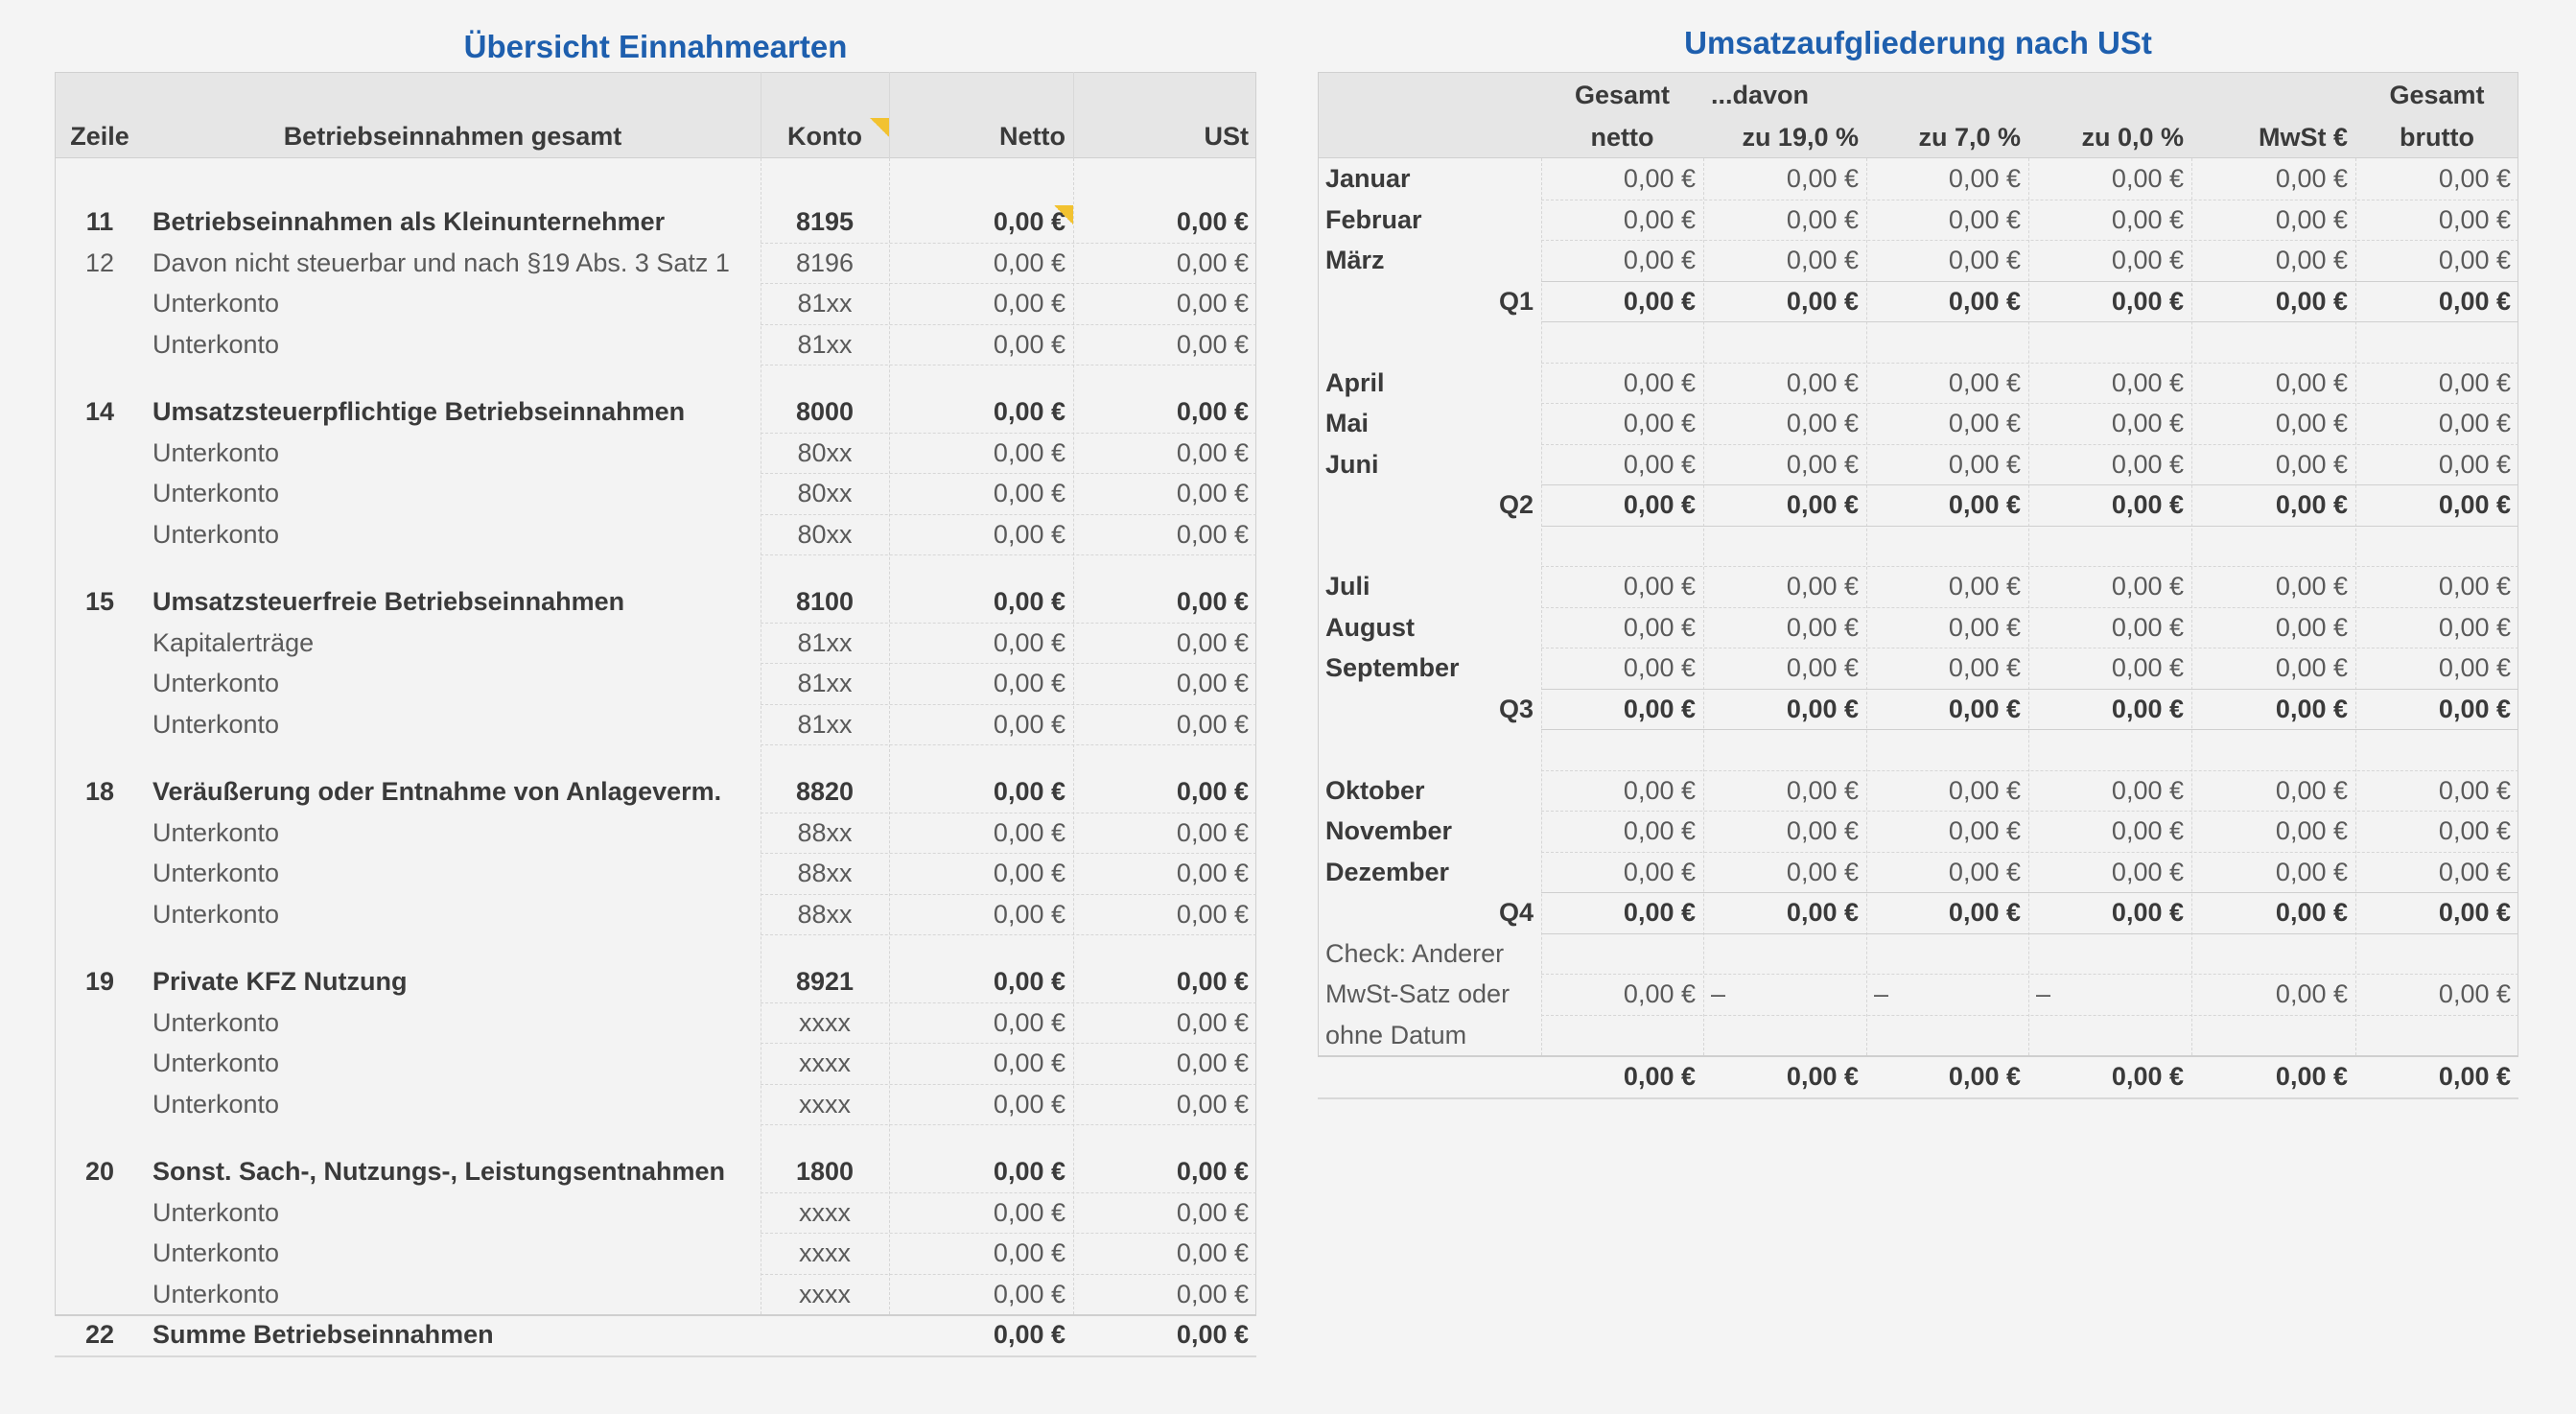  What do you see at coordinates (323, 1334) in the screenshot?
I see `total-cell: Summe Betriebseinnahmen` at bounding box center [323, 1334].